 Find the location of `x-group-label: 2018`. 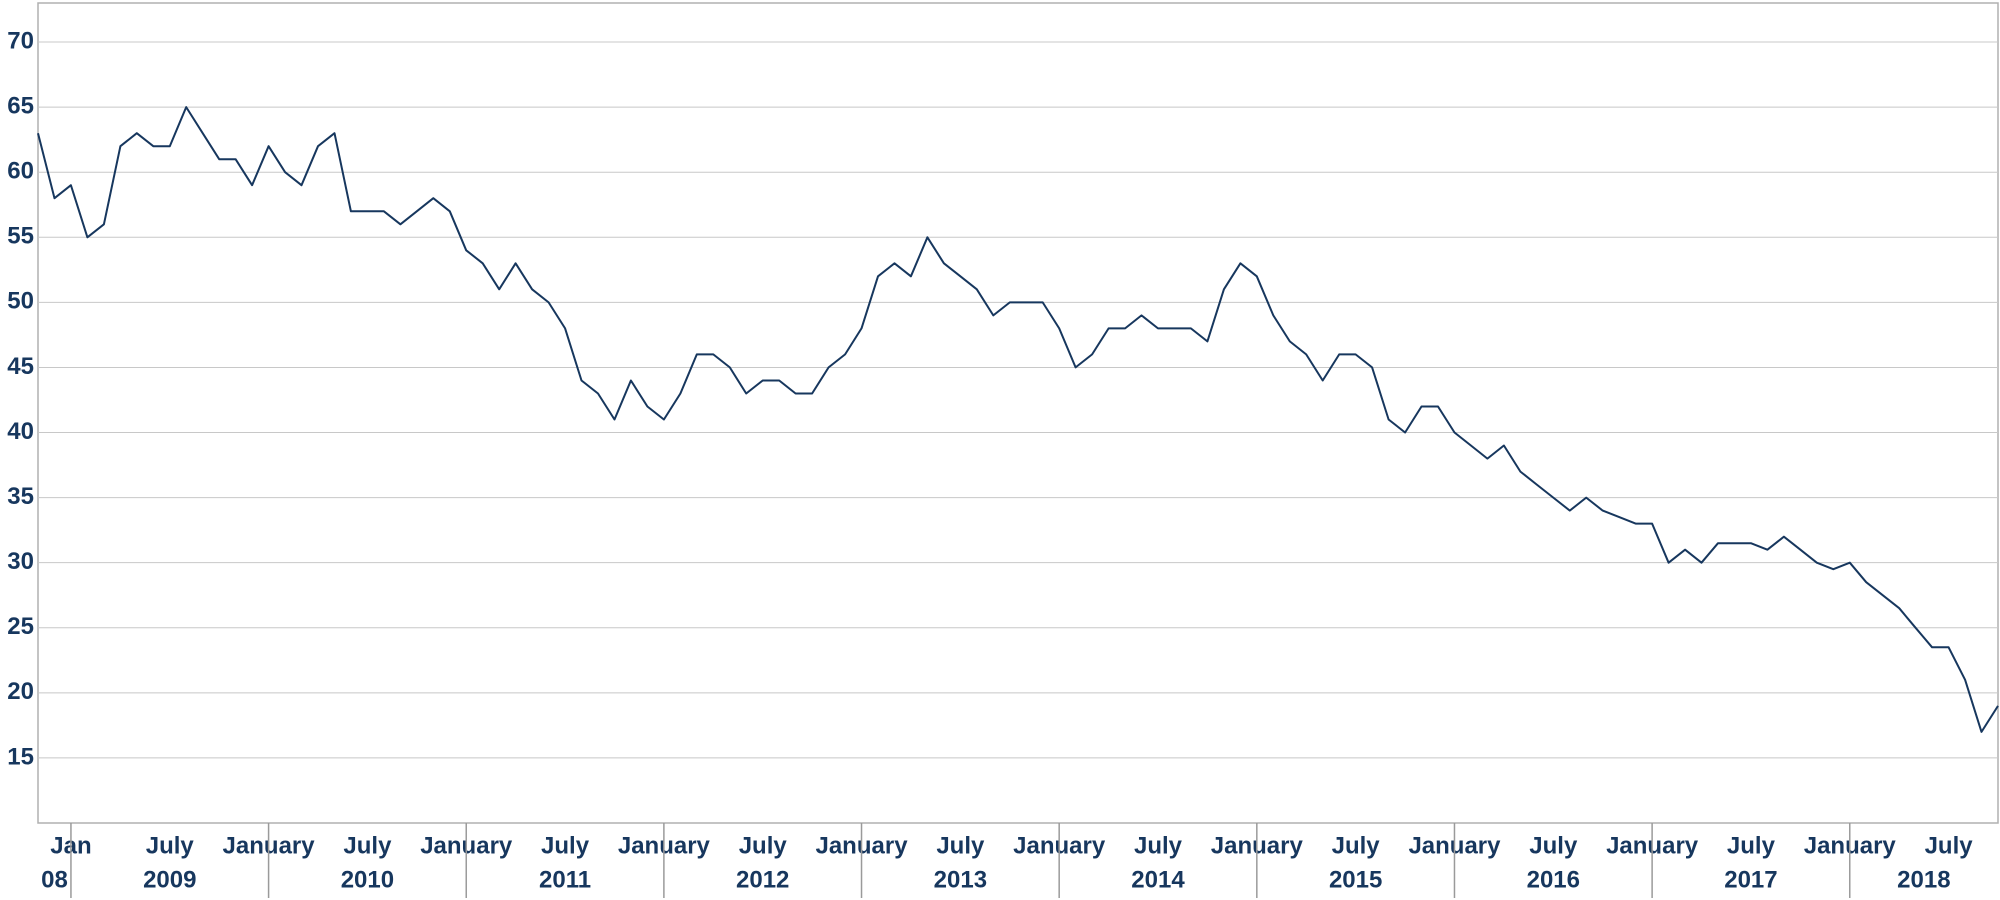

x-group-label: 2018 is located at coordinates (1923, 879).